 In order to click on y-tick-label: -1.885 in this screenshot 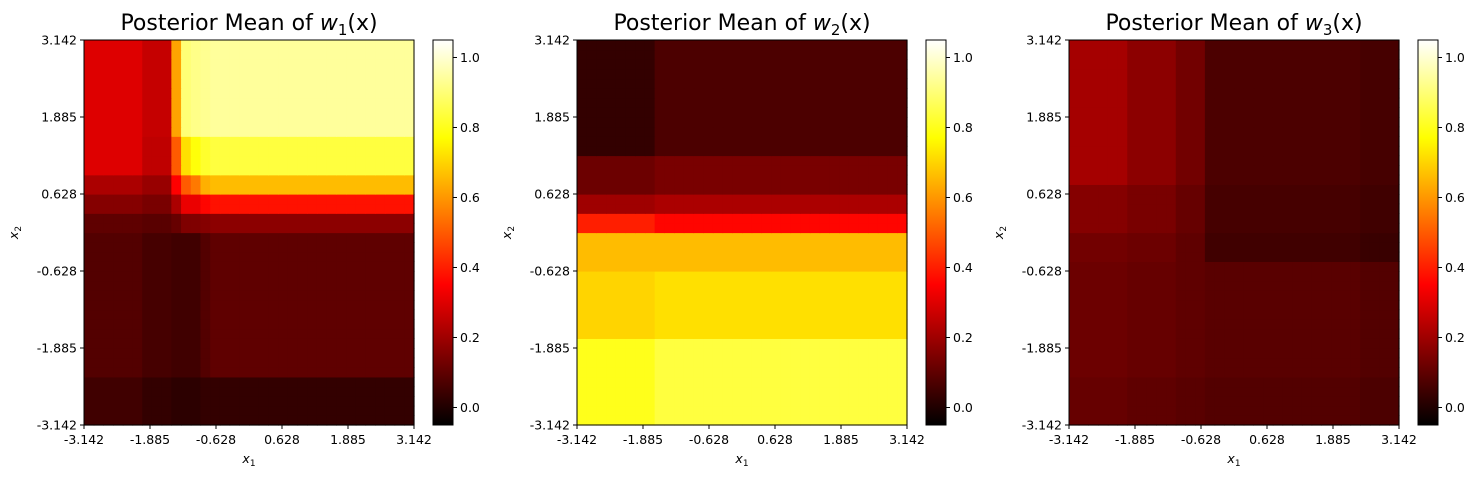, I will do `click(1042, 348)`.